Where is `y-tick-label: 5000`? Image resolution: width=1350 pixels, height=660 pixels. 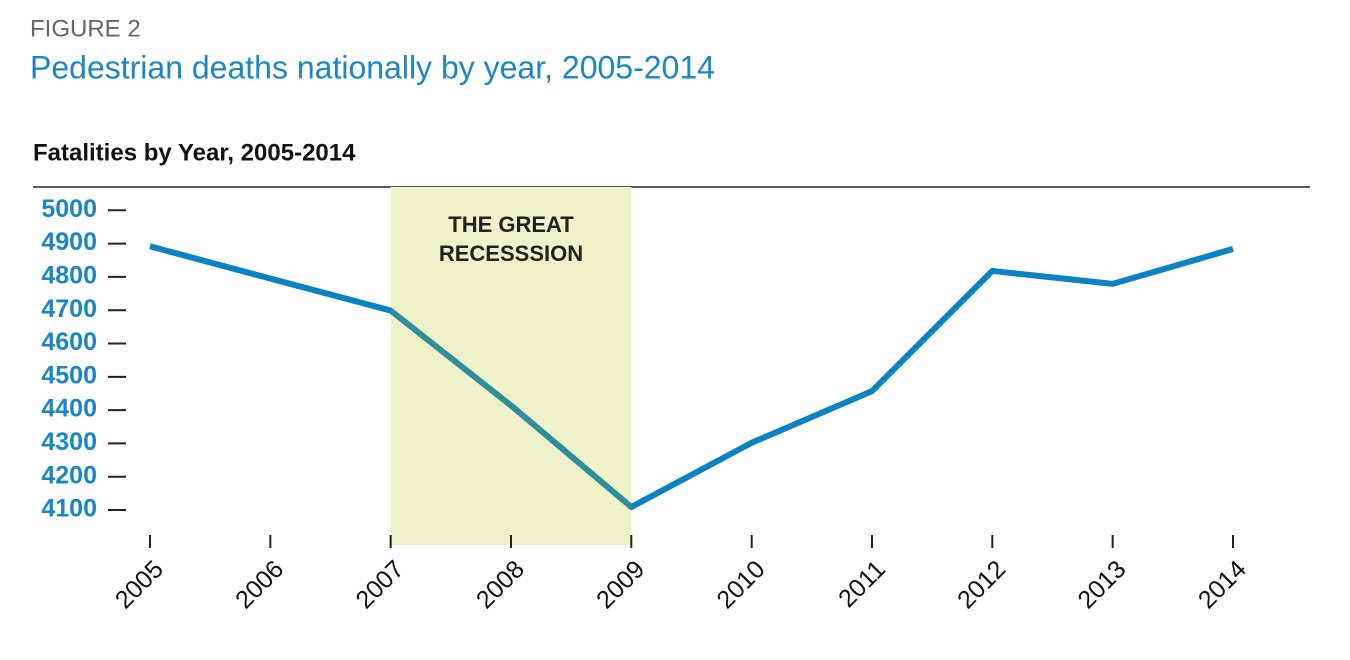 y-tick-label: 5000 is located at coordinates (69, 209).